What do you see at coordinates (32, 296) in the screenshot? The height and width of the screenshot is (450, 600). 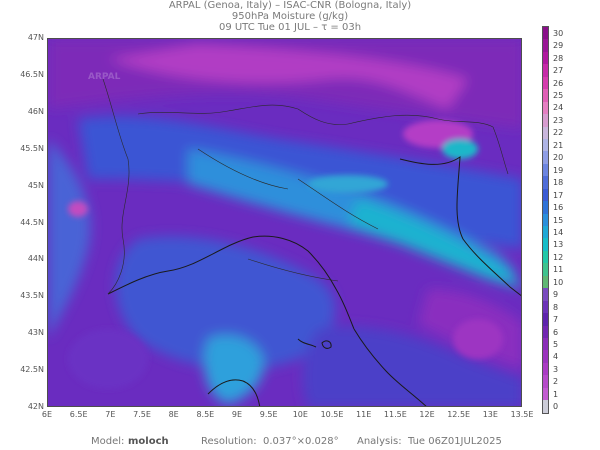 I see `lat-tick-label: 43.5N` at bounding box center [32, 296].